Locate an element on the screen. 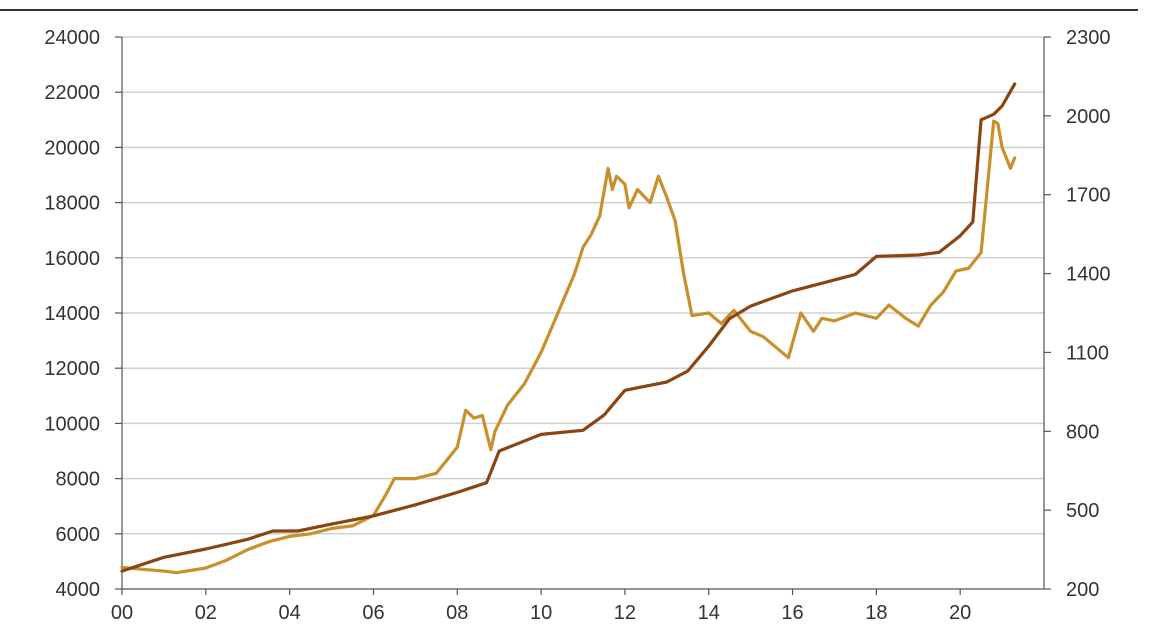 The image size is (1153, 630). x-tick-label: 06 is located at coordinates (373, 613).